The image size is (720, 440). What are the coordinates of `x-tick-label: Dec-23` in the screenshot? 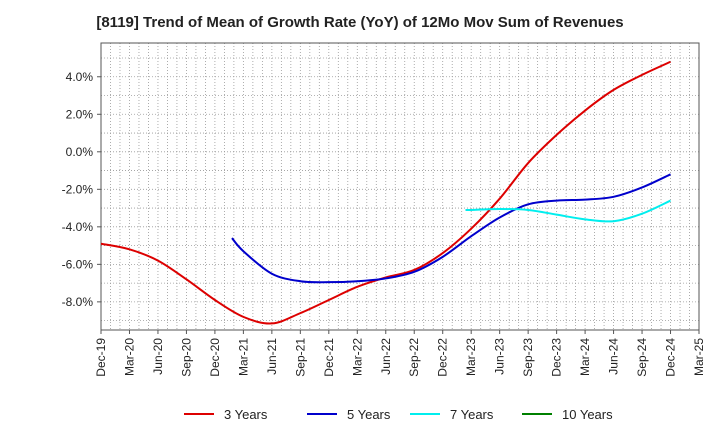 It's located at (557, 357).